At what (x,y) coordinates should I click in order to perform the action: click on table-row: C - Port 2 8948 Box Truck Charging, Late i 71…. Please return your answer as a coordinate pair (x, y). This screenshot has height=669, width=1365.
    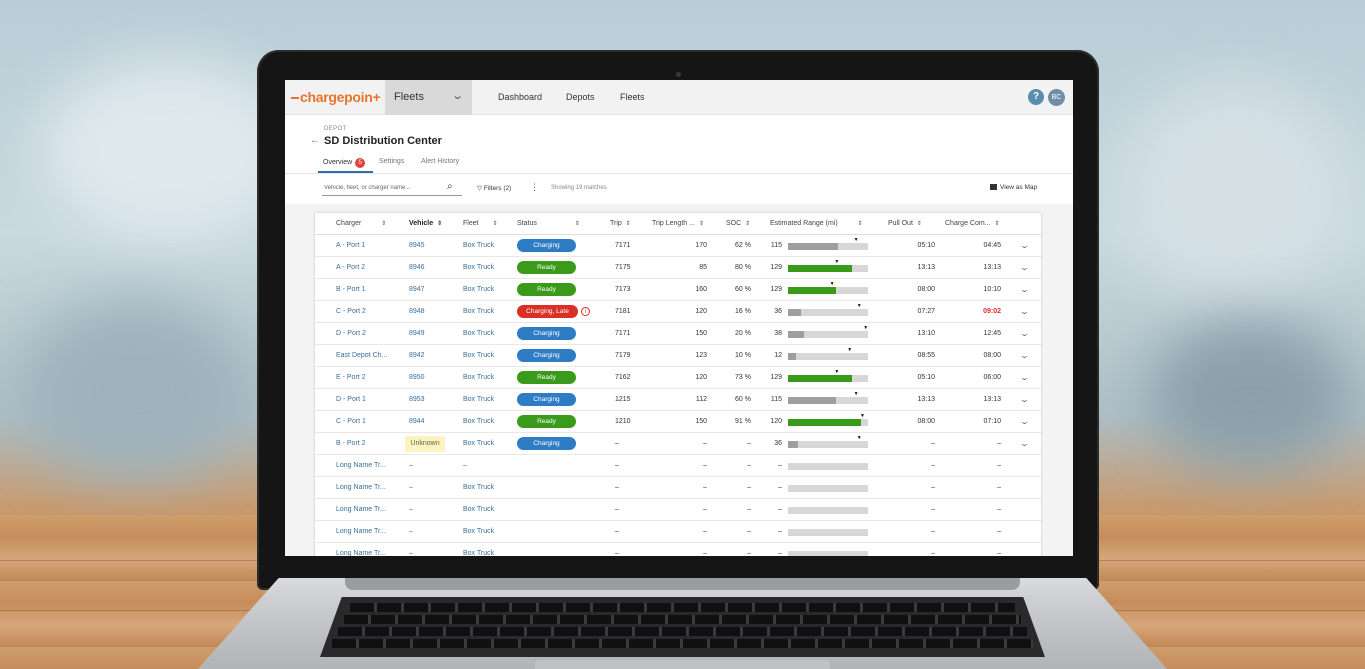
    Looking at the image, I should click on (678, 312).